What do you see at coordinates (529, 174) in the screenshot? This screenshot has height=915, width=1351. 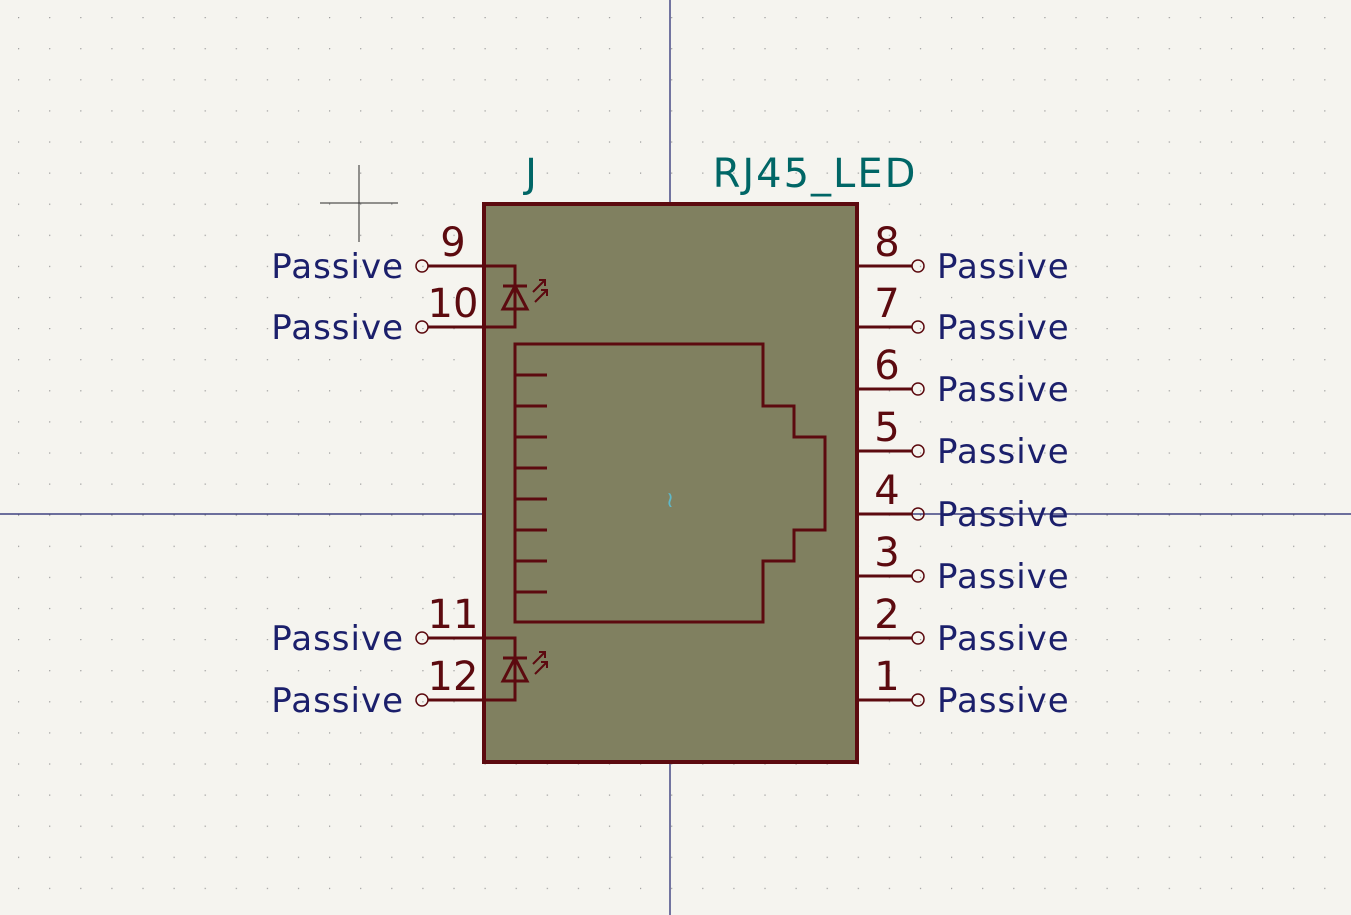 I see `reference-designator: J` at bounding box center [529, 174].